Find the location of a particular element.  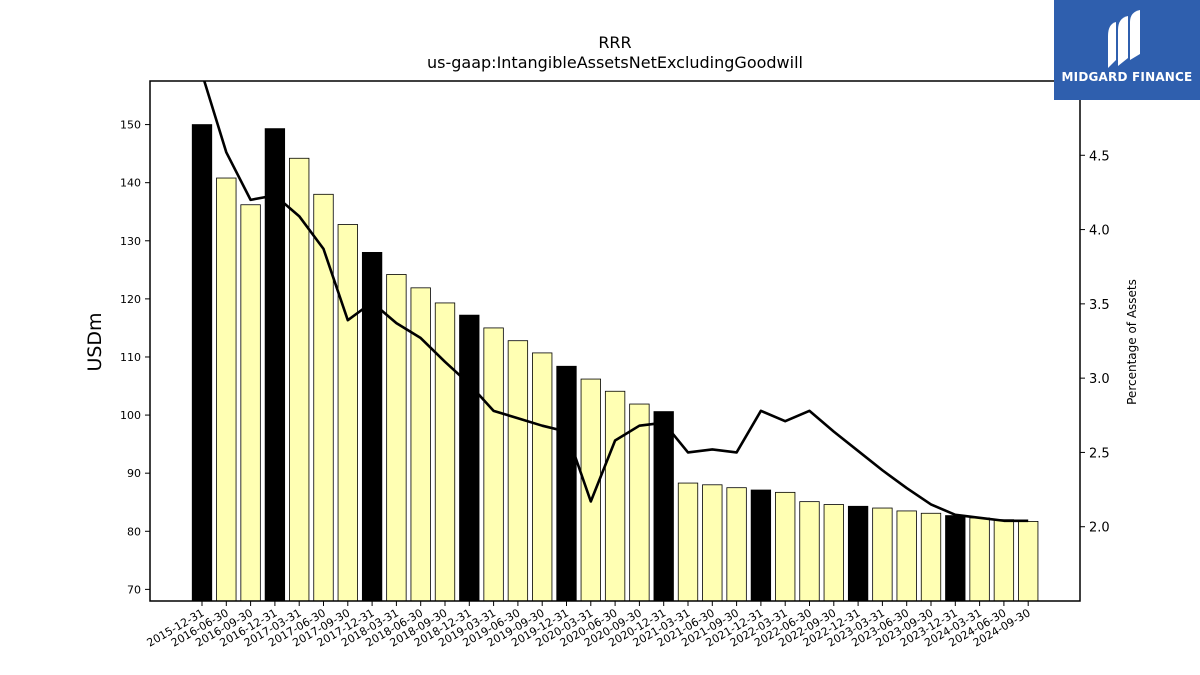

y2-axis-label: Percentage of Assets is located at coordinates (1132, 342).